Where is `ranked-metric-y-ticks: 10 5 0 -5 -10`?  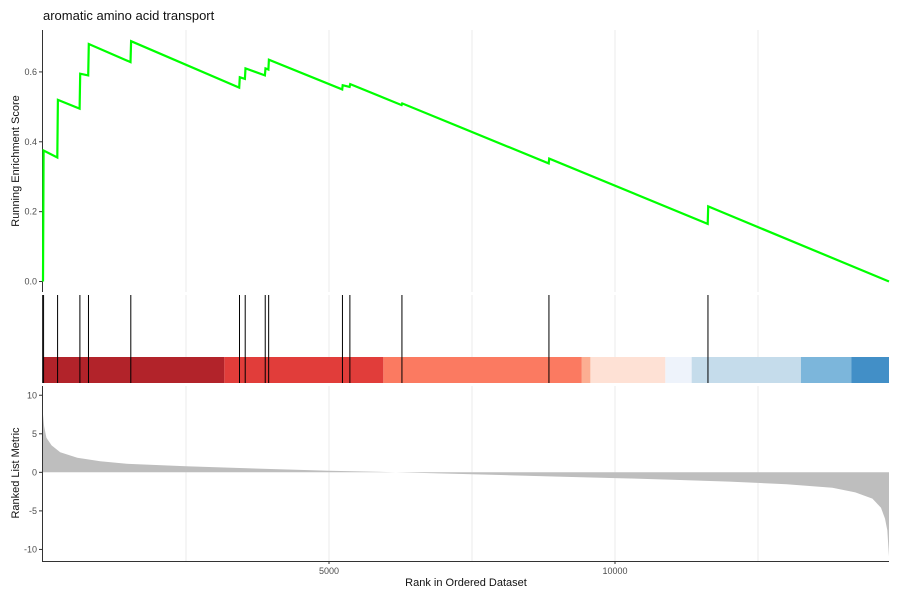
ranked-metric-y-ticks: 10 5 0 -5 -10 is located at coordinates (33, 472).